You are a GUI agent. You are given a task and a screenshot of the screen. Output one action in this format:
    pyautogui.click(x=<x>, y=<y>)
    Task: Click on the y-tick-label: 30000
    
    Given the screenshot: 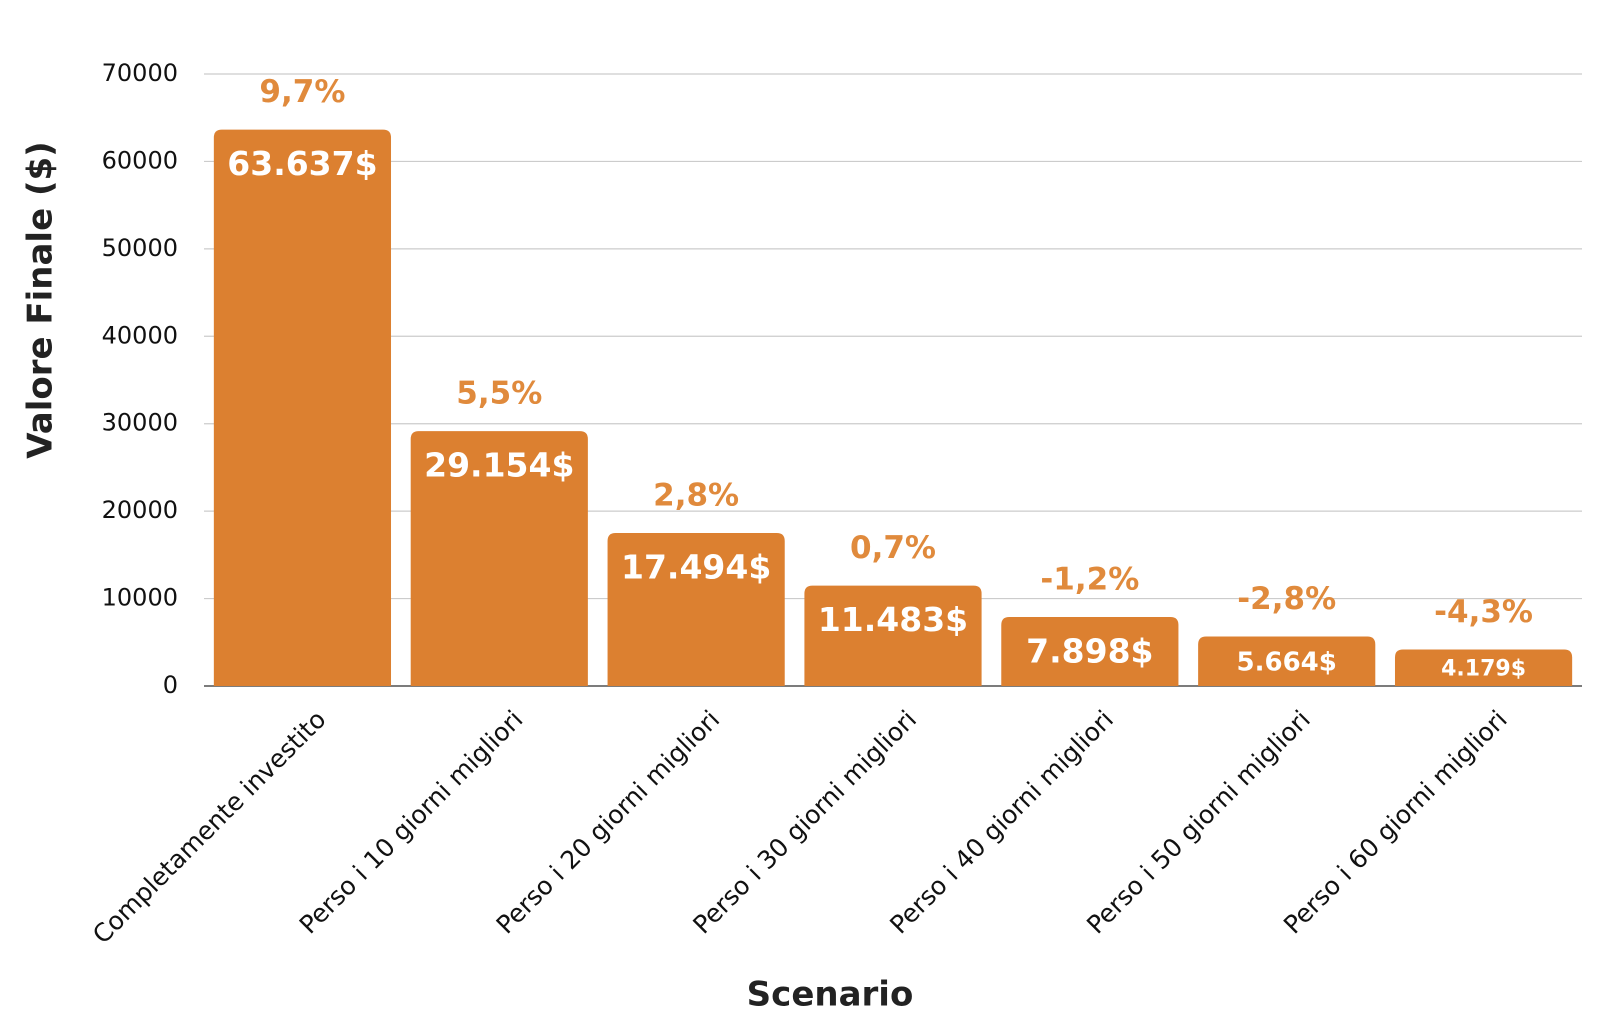 What is the action you would take?
    pyautogui.click(x=140, y=423)
    